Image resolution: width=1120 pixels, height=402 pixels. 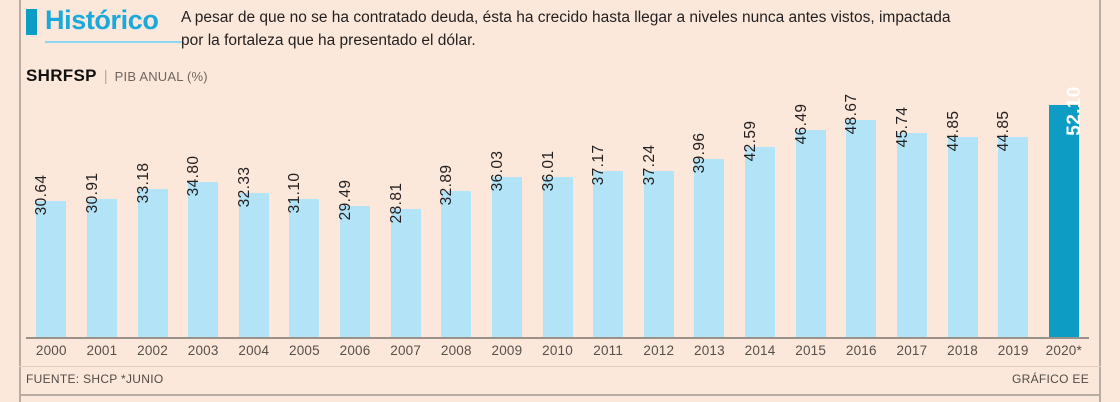 I want to click on x-tick-2005: 2005, so click(x=304, y=350).